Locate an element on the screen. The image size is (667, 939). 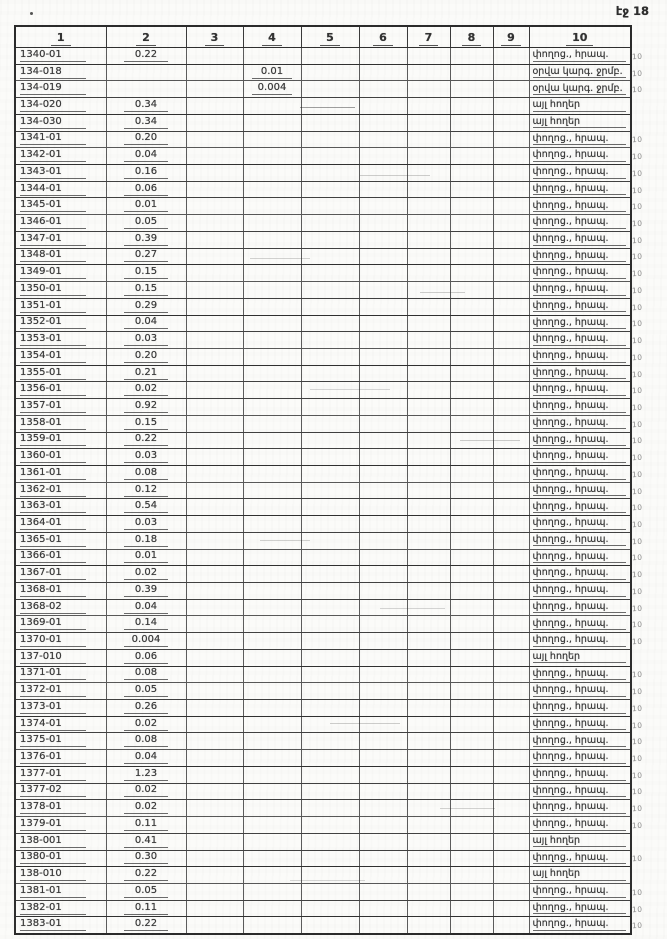
table-row: 1344-01 0.06 փողոց., հրապ. 10 is located at coordinates (337, 189).